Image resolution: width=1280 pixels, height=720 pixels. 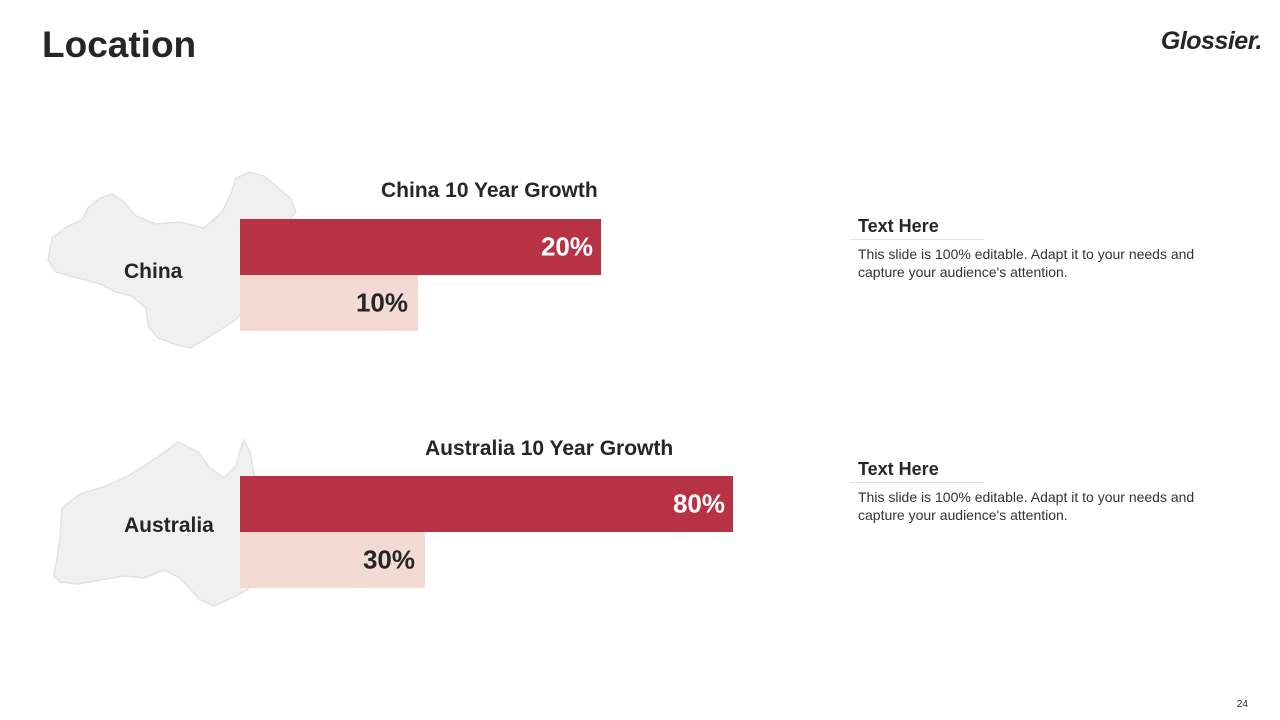 I want to click on china-bar-primary: 20%, so click(x=420, y=247).